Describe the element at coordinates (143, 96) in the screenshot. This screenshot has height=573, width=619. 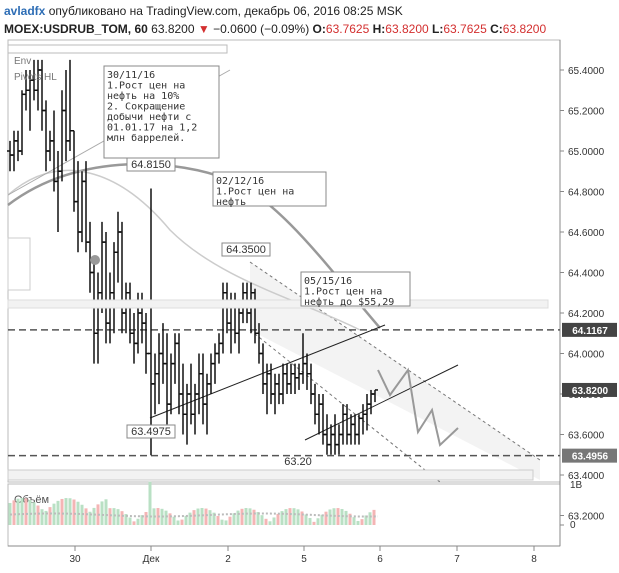
I see `annotation-30-11-line: нефть на 10%` at that location.